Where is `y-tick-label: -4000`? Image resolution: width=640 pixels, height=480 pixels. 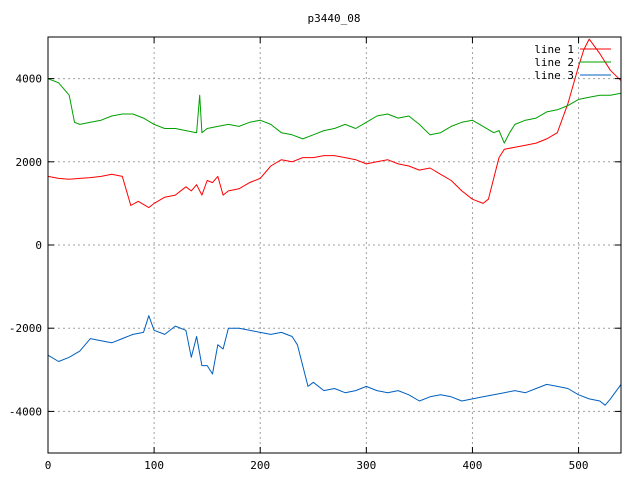
y-tick-label: -4000 is located at coordinates (25, 411).